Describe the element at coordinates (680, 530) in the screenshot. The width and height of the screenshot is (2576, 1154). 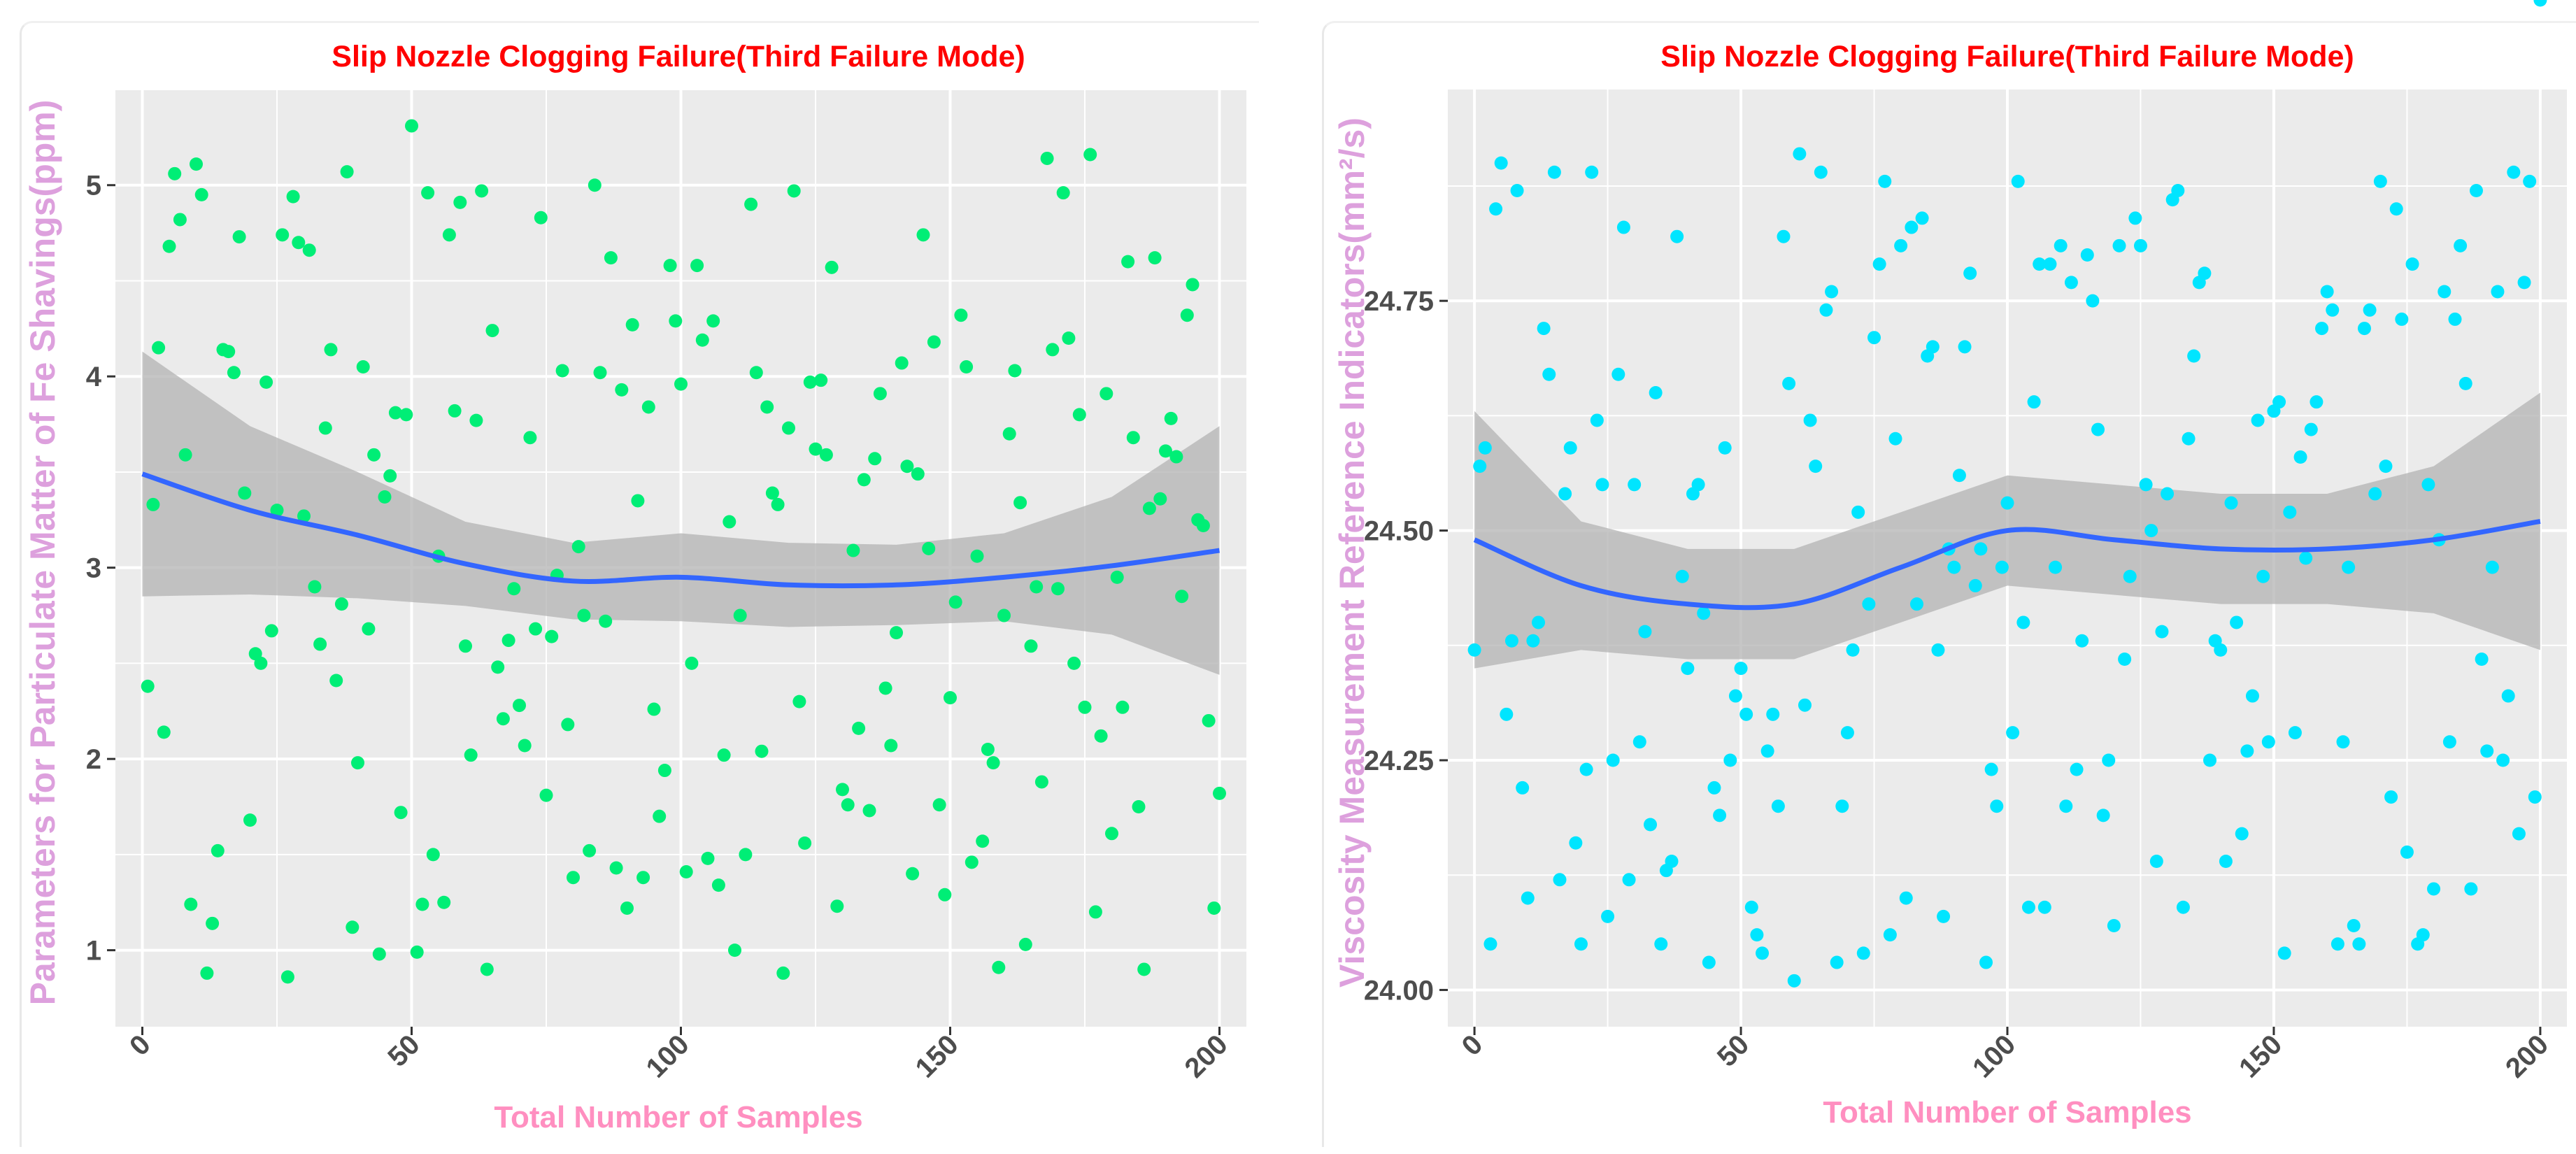
I see `left-smooth-line` at that location.